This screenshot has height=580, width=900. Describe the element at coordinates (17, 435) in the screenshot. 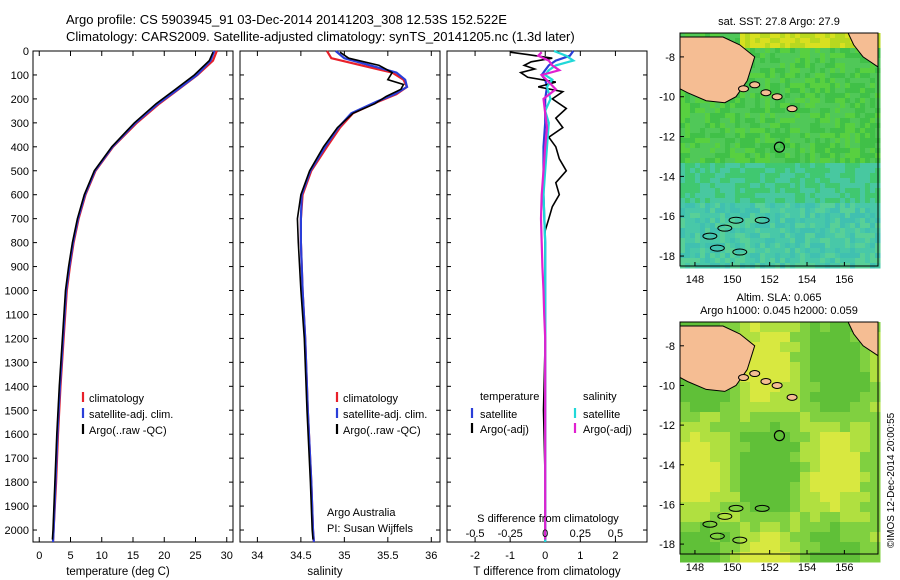

I see `y-tick-label: 1600` at that location.